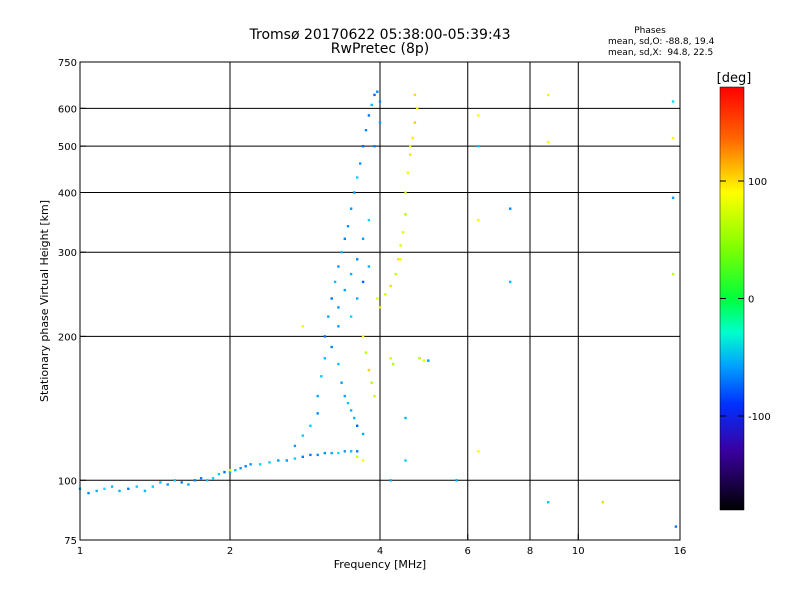  I want to click on y-tick-label: 750, so click(67, 63).